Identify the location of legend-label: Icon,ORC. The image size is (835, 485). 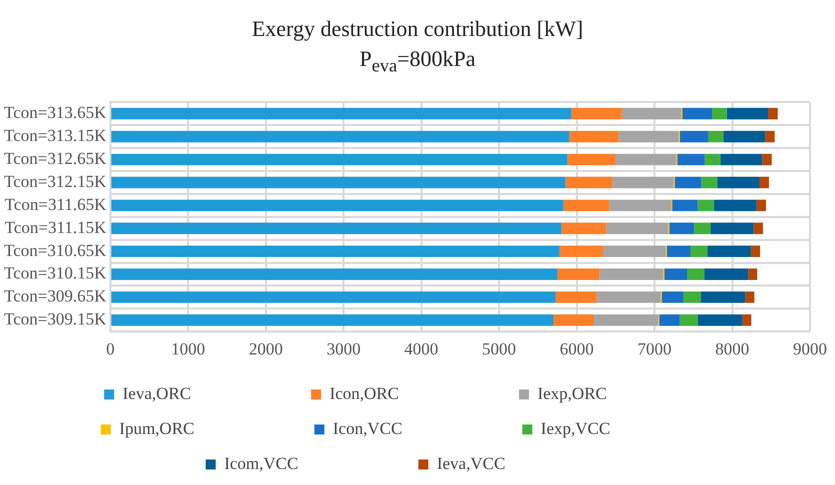
(415, 393).